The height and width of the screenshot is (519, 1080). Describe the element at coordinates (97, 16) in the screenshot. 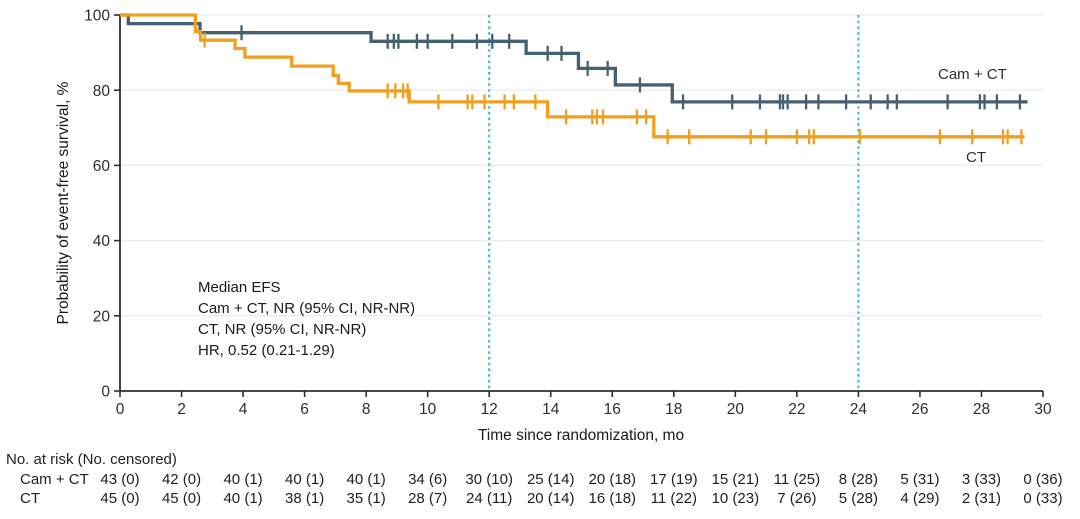

I see `y-tick-label: 100` at that location.